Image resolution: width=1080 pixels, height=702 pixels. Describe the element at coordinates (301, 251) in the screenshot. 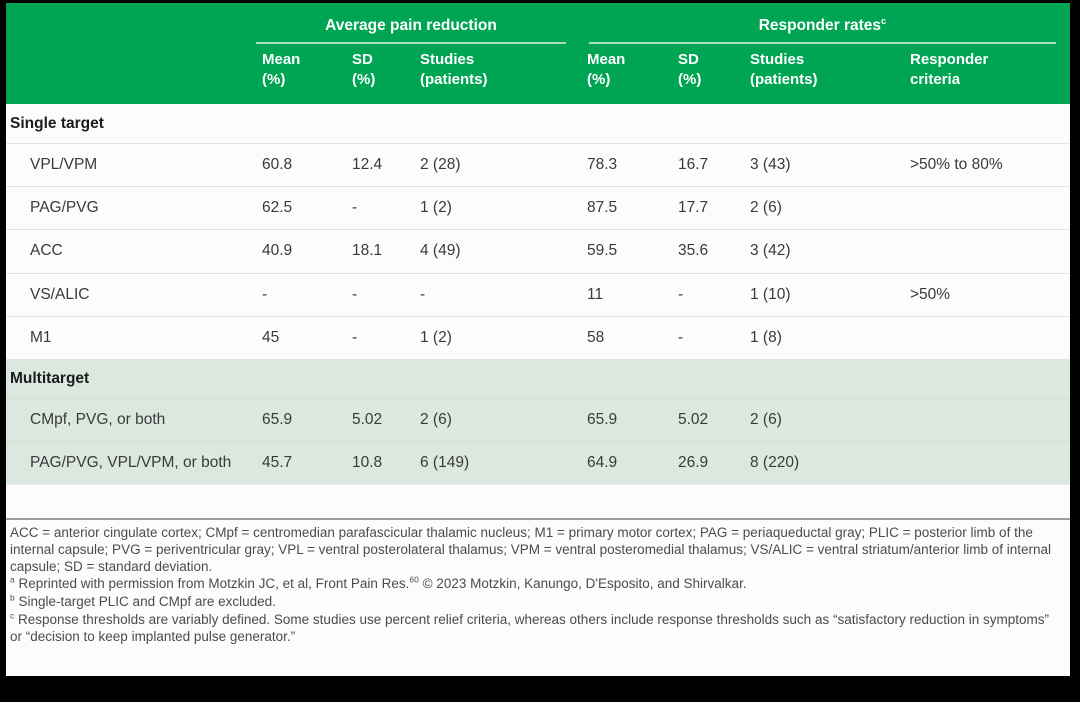

I see `table-cell: 40.9` at that location.